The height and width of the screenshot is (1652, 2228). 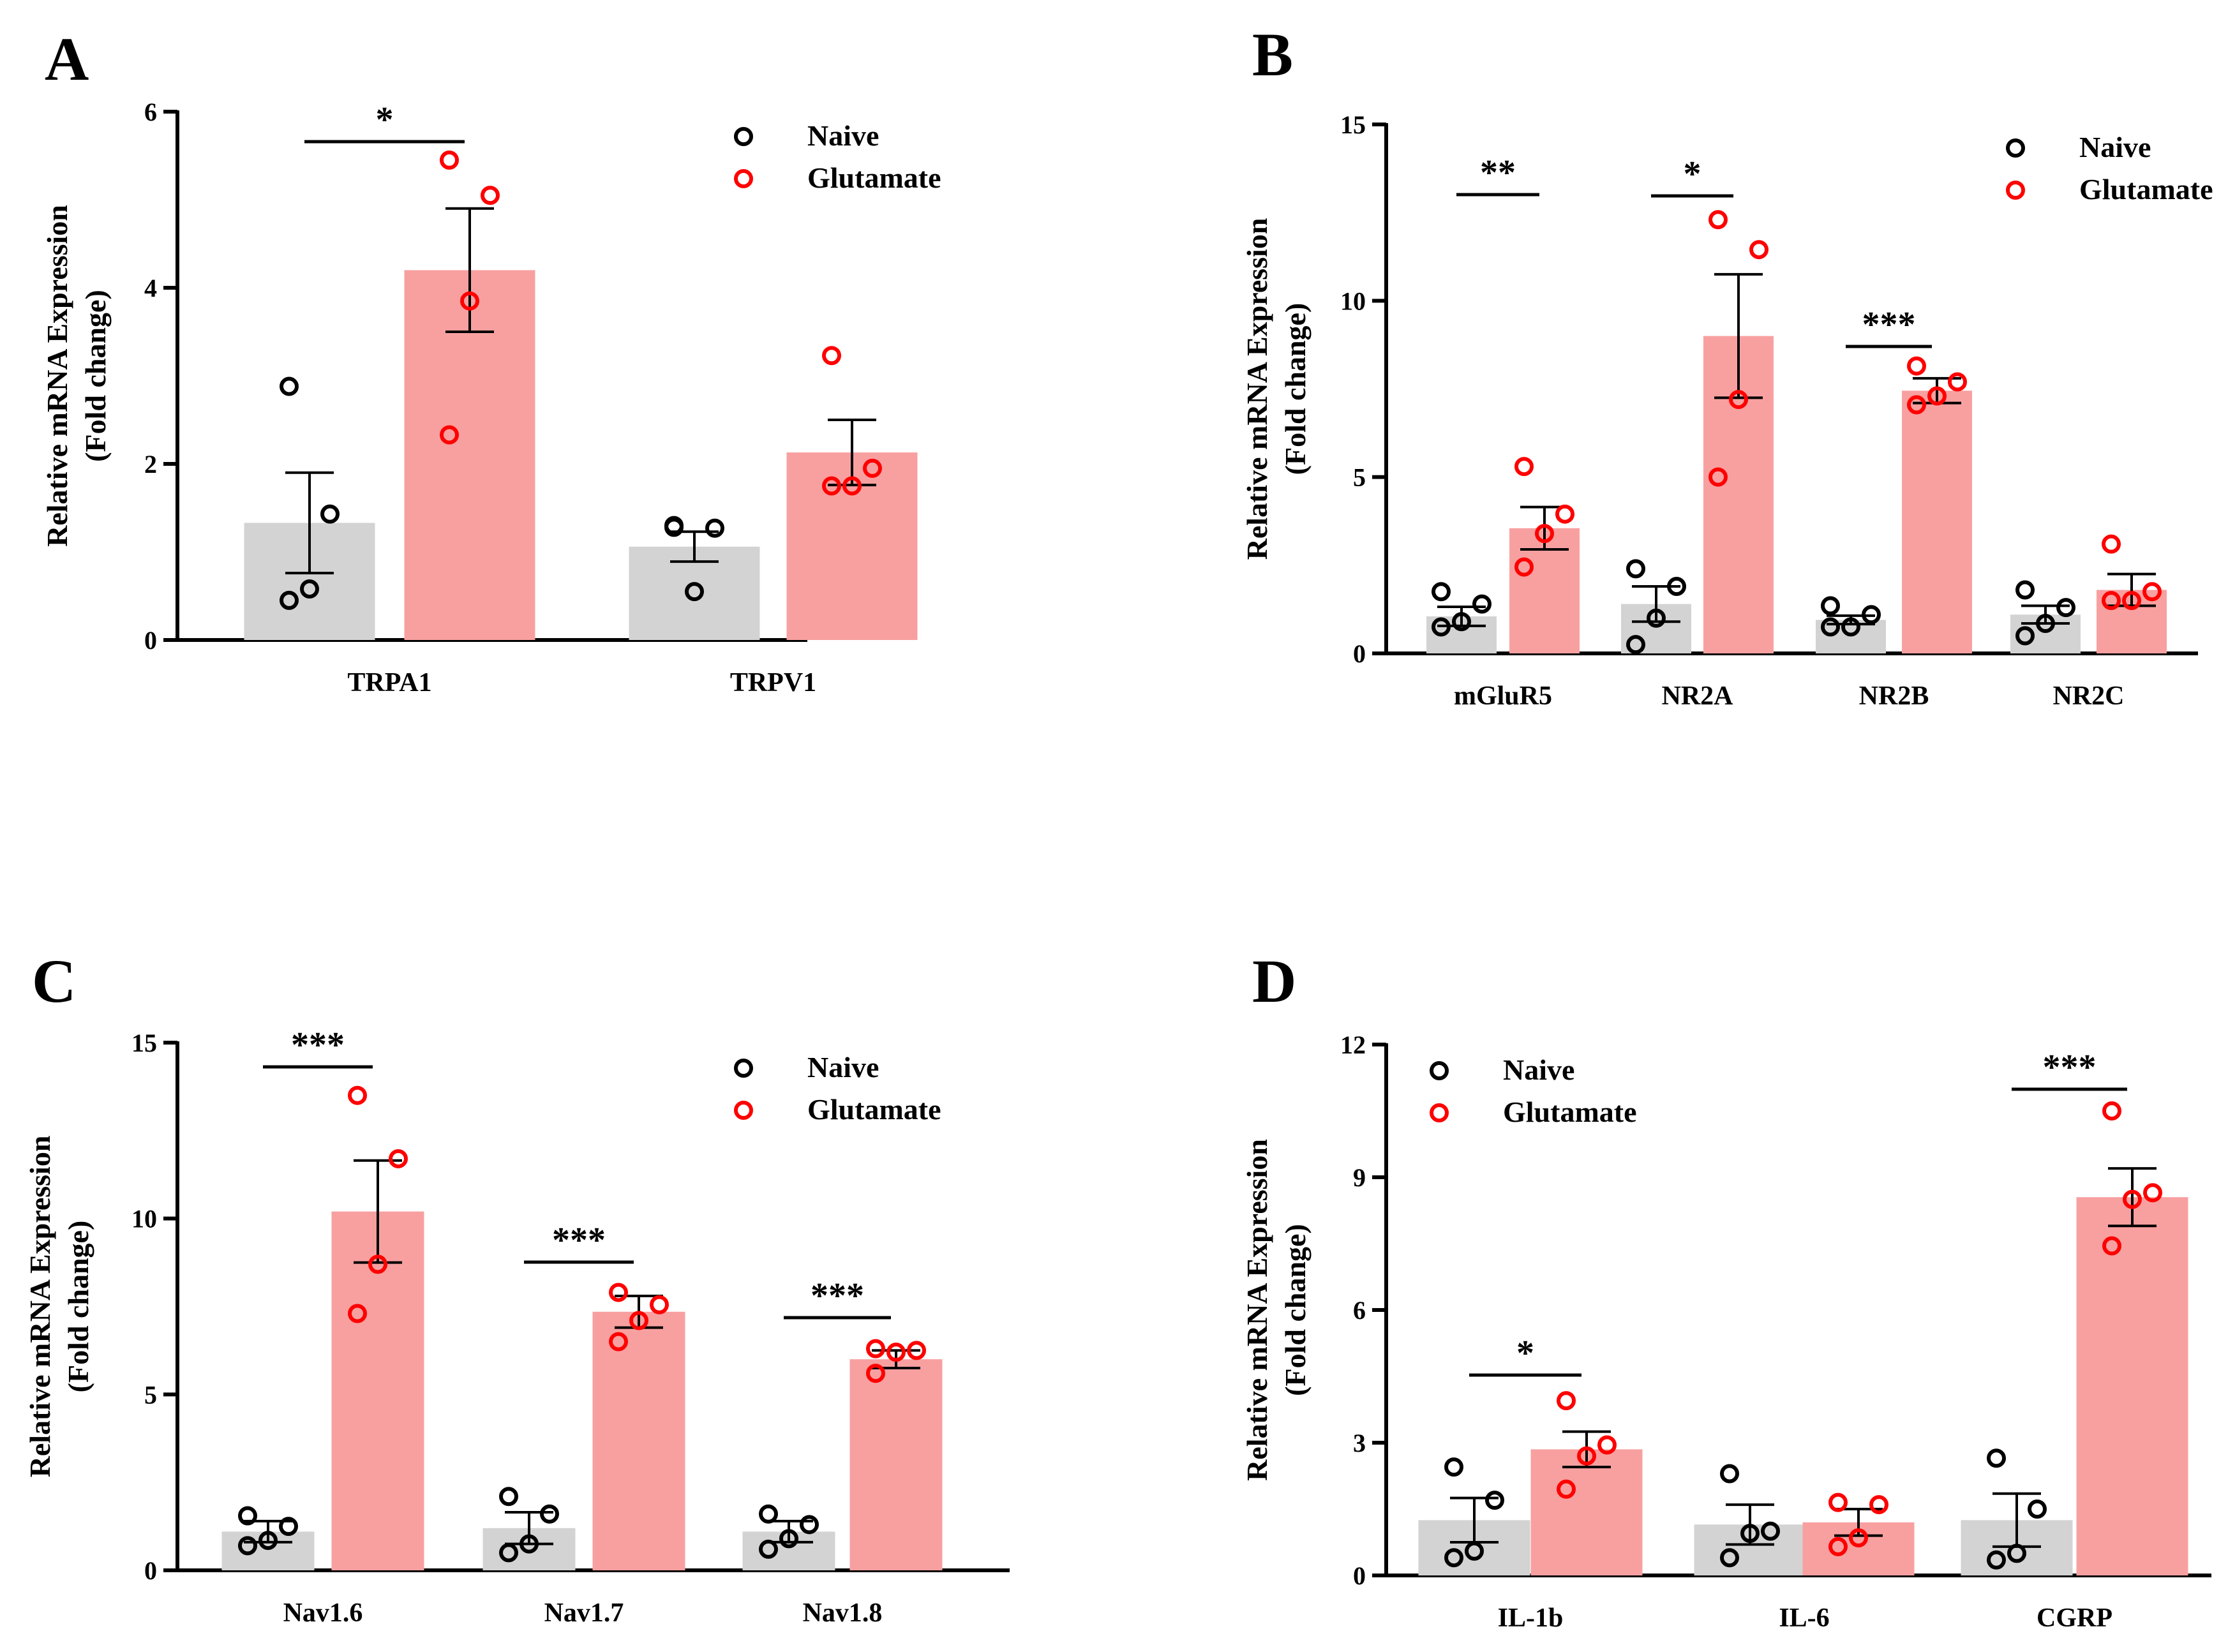 I want to click on bar-glutamate-nr2b, so click(x=1937, y=522).